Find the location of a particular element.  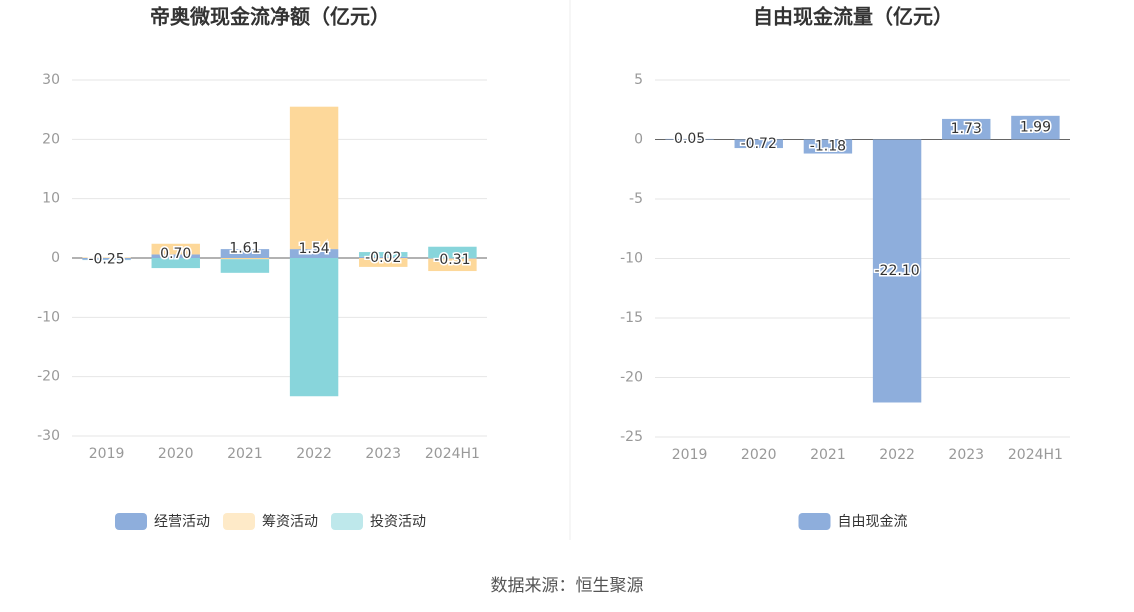

legend-label: 经营活动 is located at coordinates (182, 522).